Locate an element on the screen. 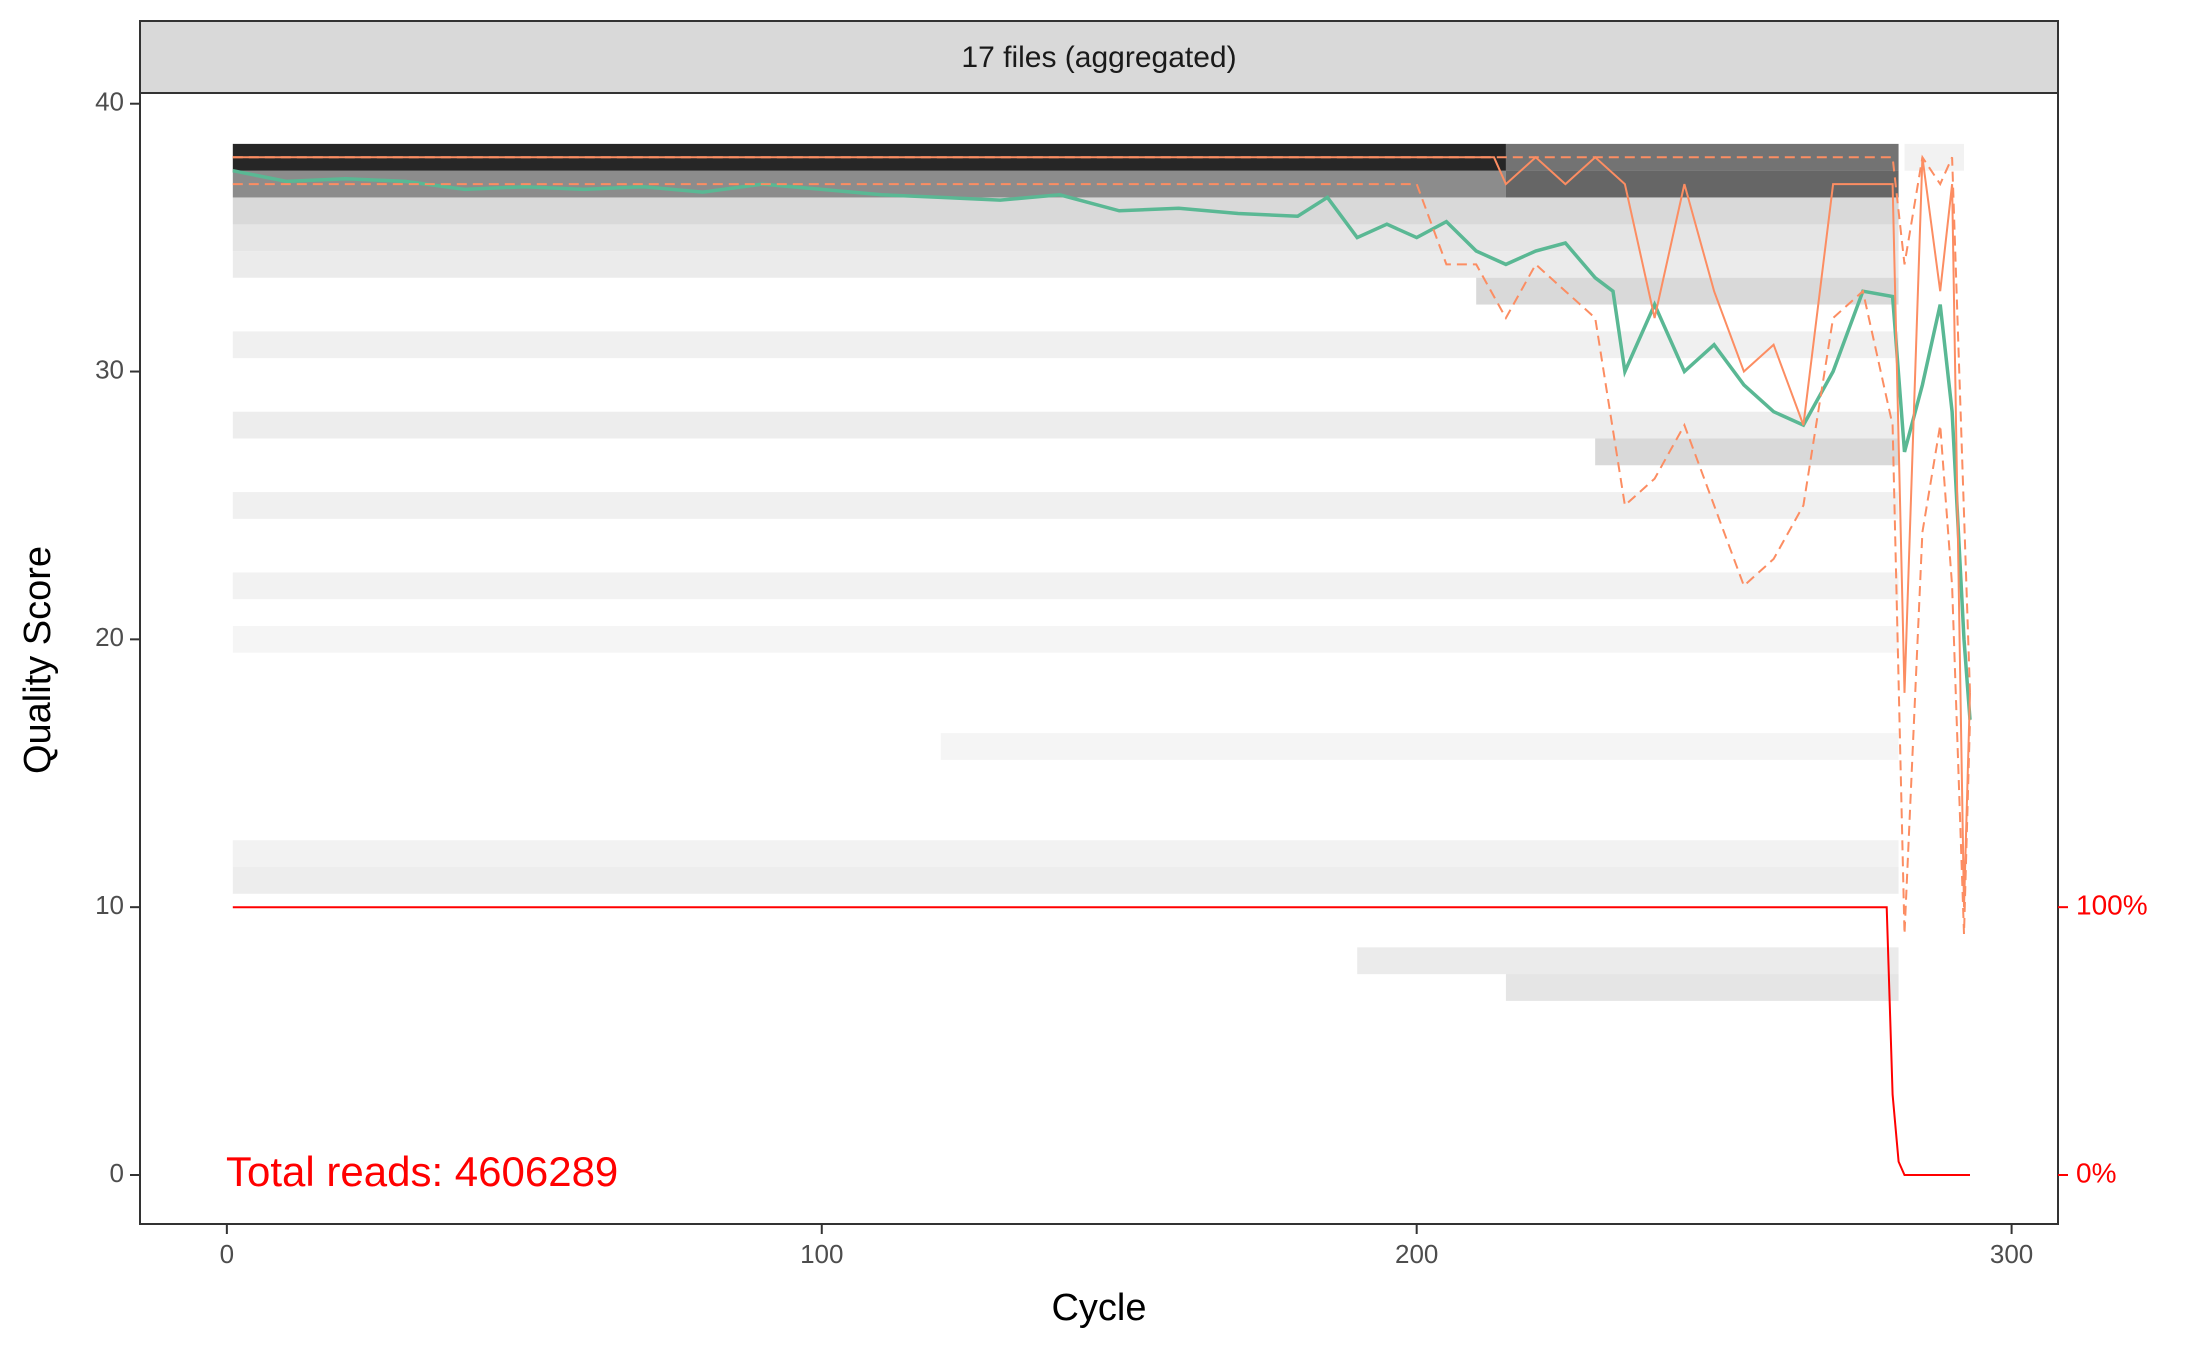 Image resolution: width=2187 pixels, height=1351 pixels. y-tick-label: 20 is located at coordinates (109, 637).